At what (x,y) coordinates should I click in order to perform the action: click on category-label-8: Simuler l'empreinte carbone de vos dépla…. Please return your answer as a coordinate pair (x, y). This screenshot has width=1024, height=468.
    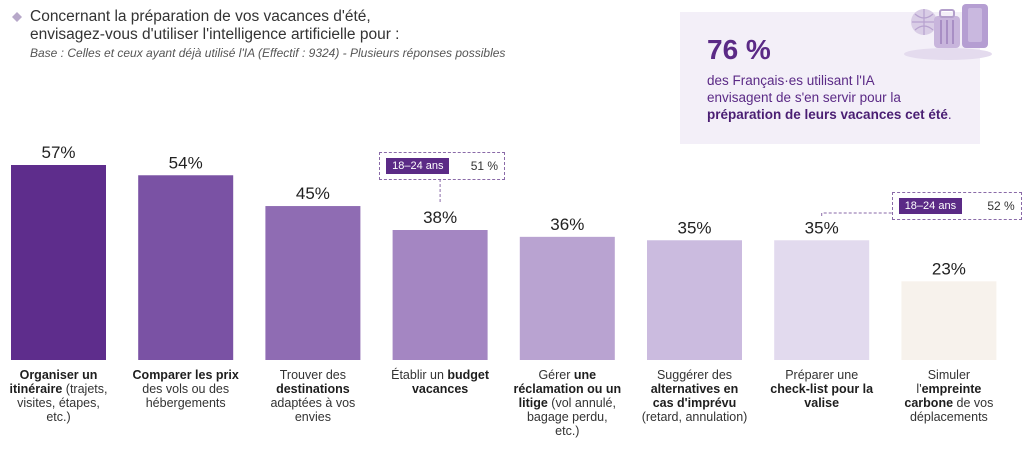
    Looking at the image, I should click on (949, 396).